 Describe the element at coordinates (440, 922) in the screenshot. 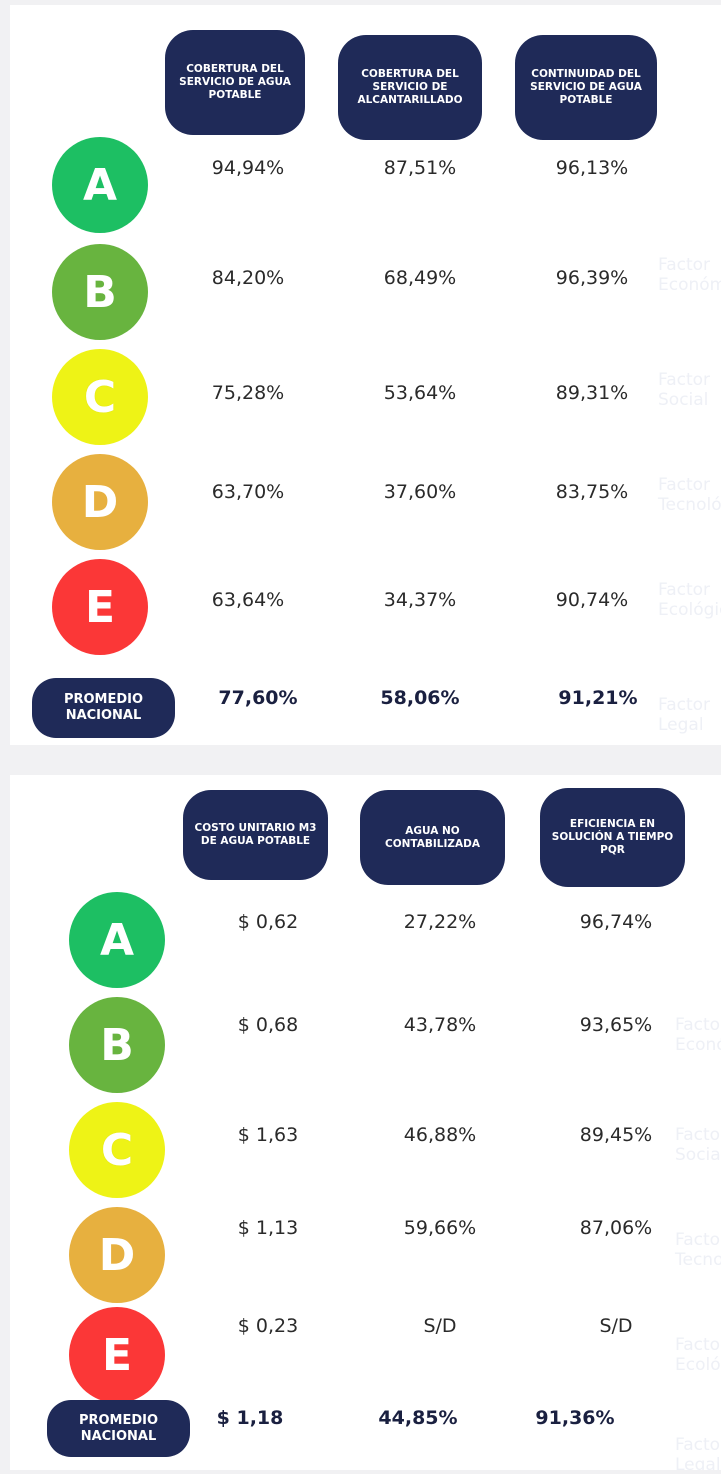

I see `cell-value: 27,22%` at that location.